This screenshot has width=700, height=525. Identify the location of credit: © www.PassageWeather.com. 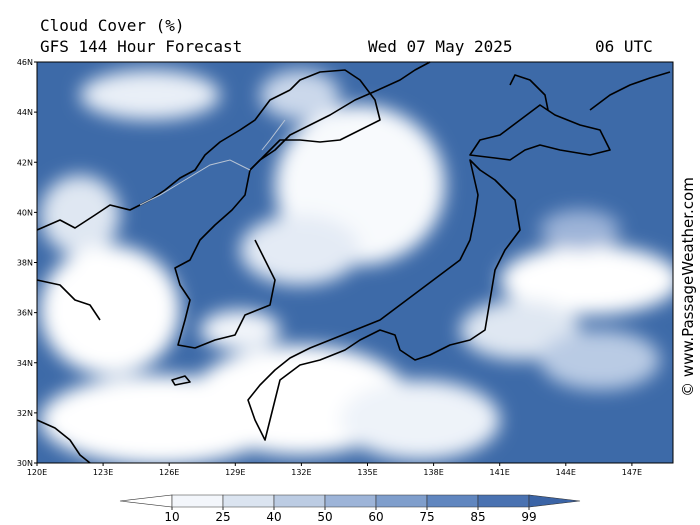
(688, 287).